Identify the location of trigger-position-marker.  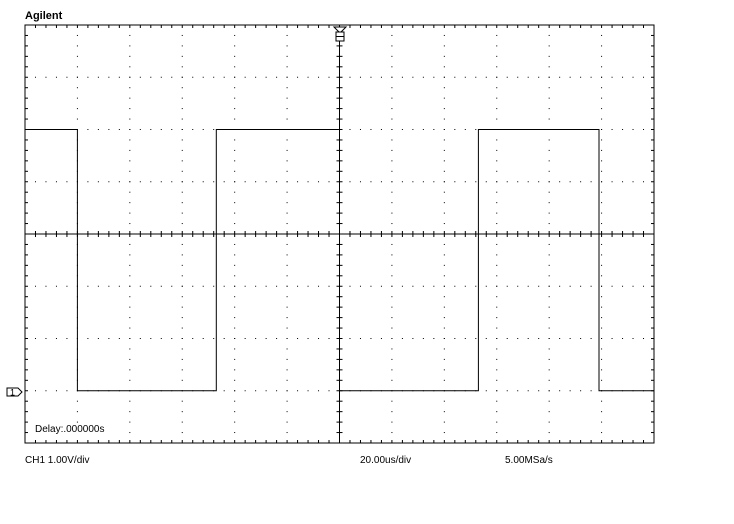
(340, 34).